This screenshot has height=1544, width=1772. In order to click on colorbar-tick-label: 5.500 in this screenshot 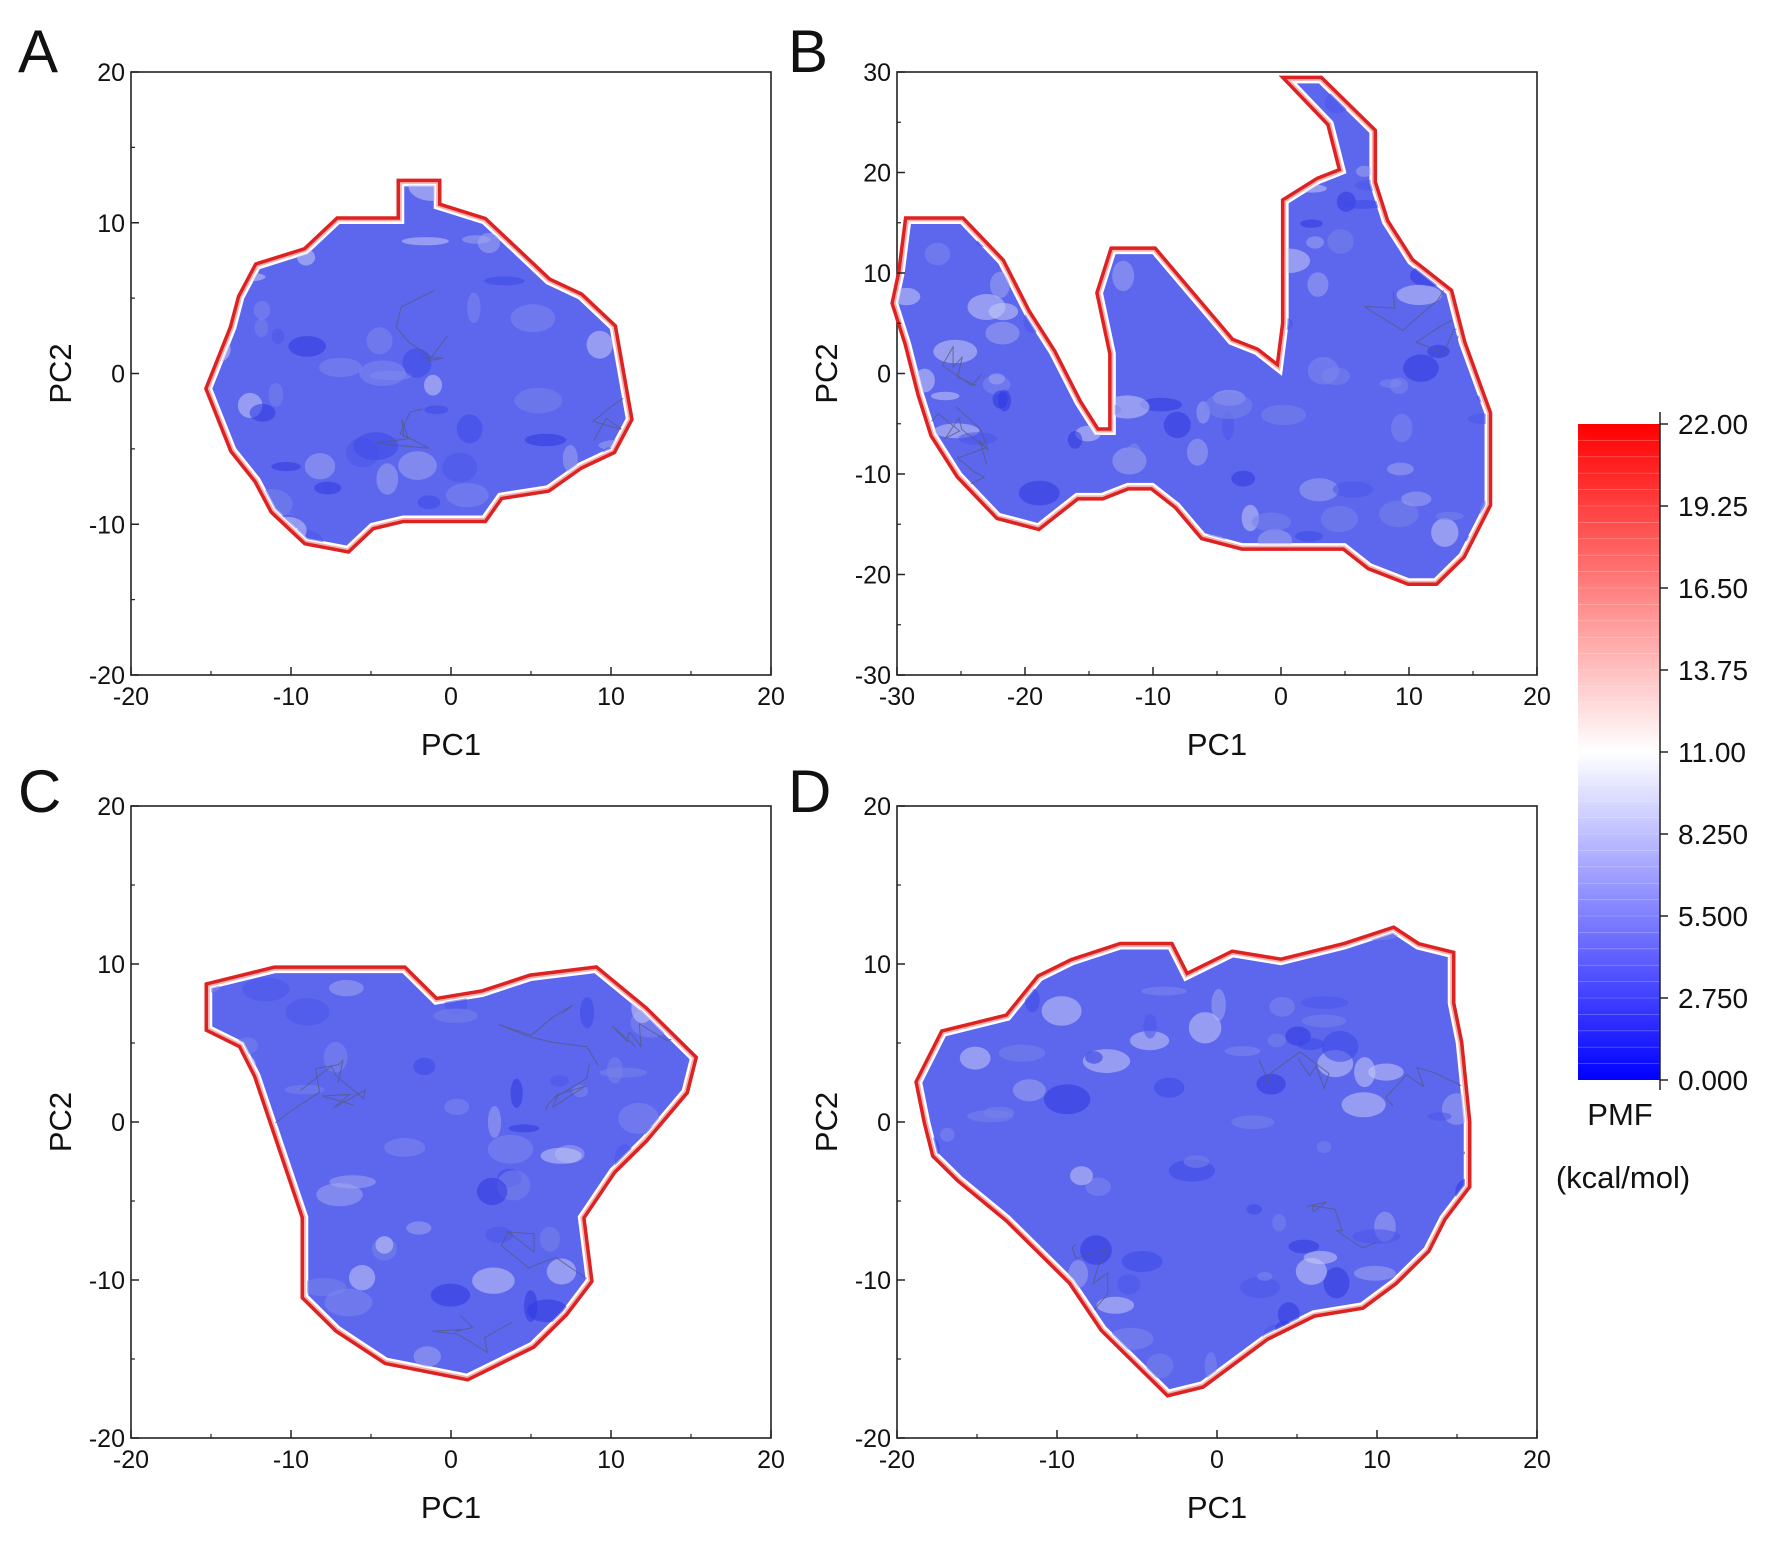, I will do `click(1713, 916)`.